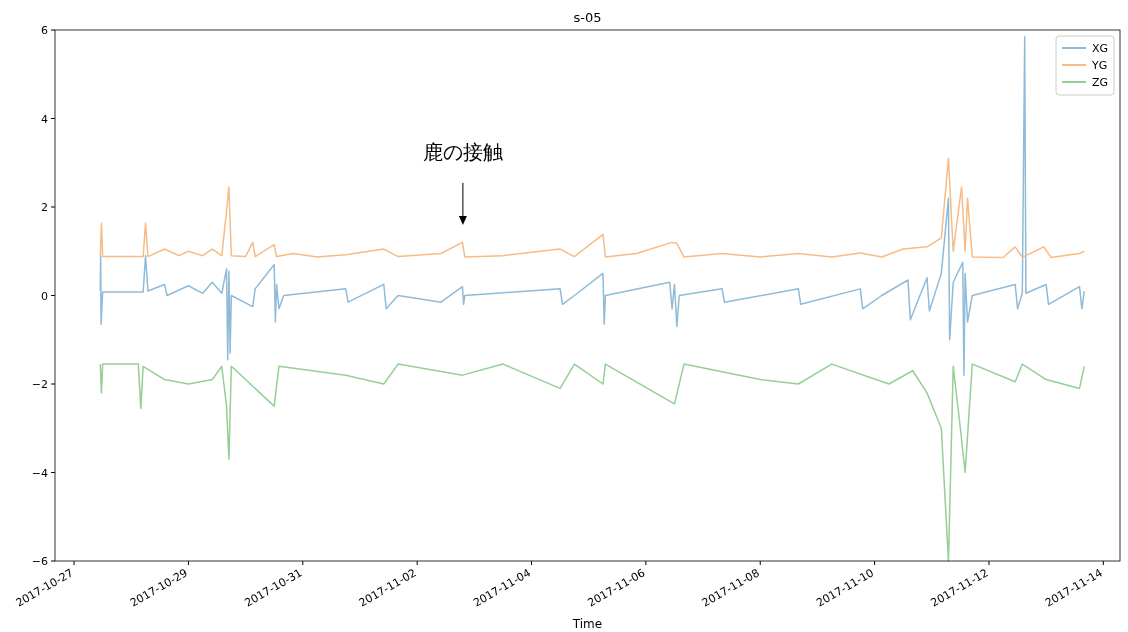 The height and width of the screenshot is (632, 1128). I want to click on legend-label: YG, so click(1099, 65).